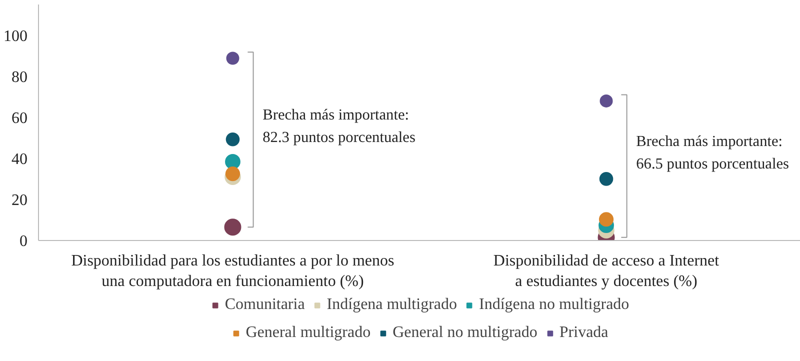 The height and width of the screenshot is (361, 800). I want to click on y-tick-label: 20, so click(20, 200).